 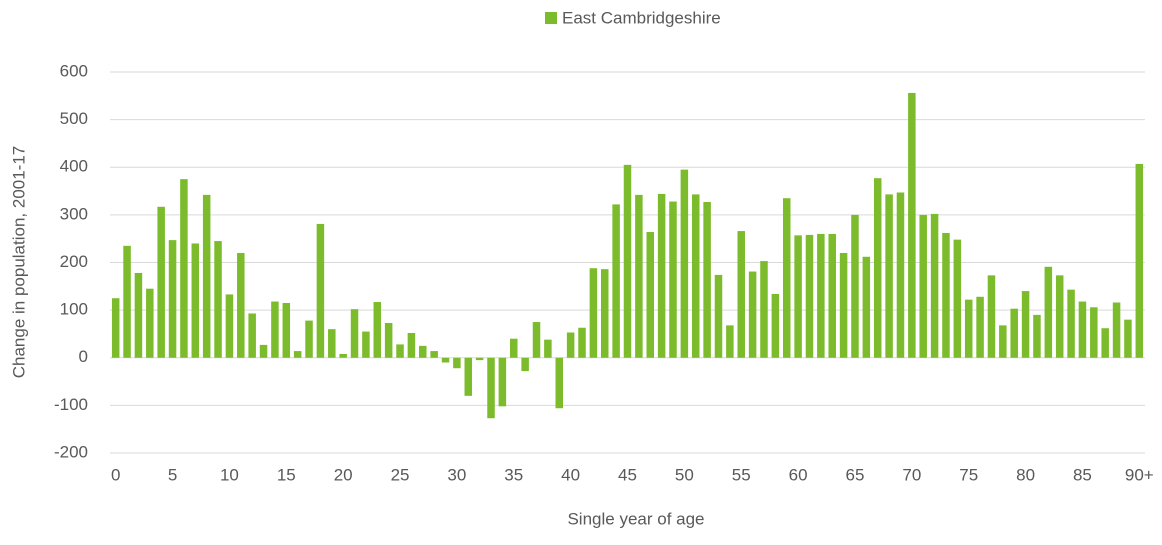 I want to click on y-tick-label: 300, so click(x=74, y=213).